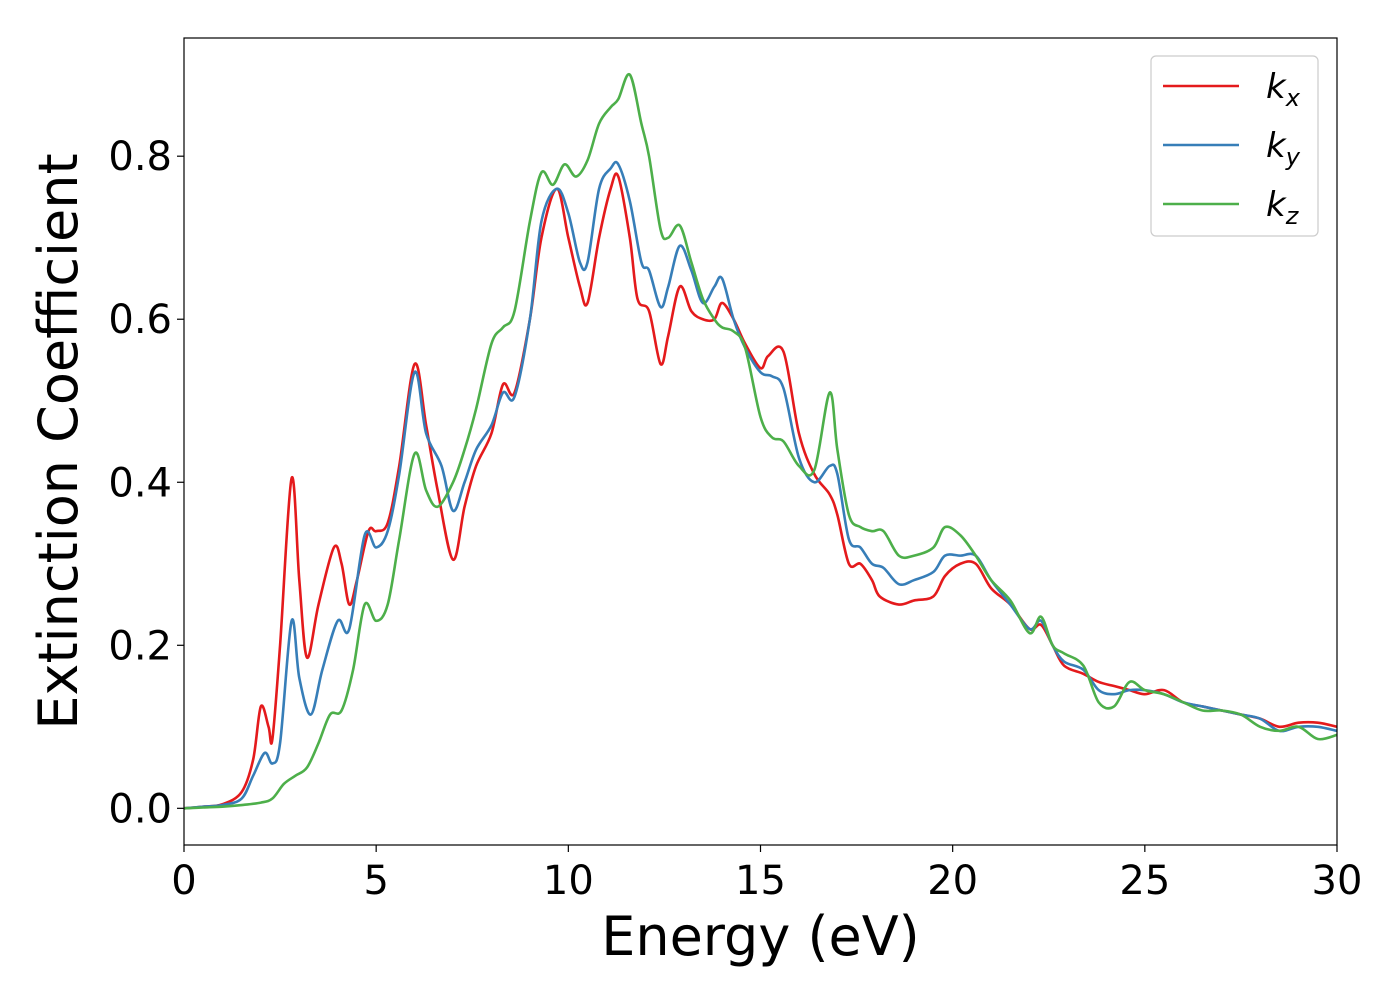 The height and width of the screenshot is (1000, 1400). Describe the element at coordinates (568, 881) in the screenshot. I see `x-tick-label: 10` at that location.